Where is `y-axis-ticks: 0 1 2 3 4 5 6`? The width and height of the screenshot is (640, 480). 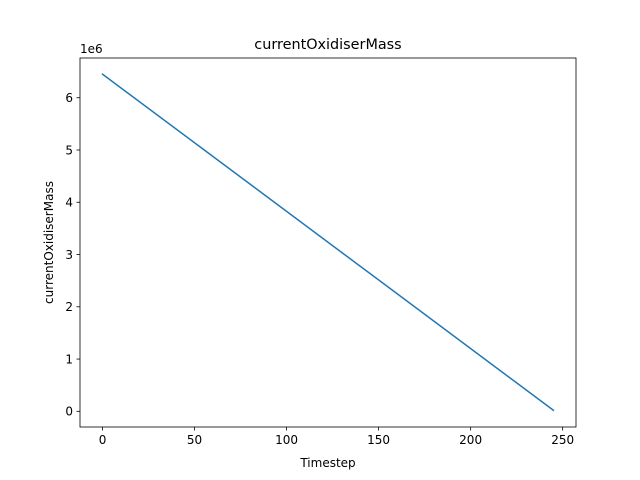
y-axis-ticks: 0 1 2 3 4 5 6 is located at coordinates (72, 255).